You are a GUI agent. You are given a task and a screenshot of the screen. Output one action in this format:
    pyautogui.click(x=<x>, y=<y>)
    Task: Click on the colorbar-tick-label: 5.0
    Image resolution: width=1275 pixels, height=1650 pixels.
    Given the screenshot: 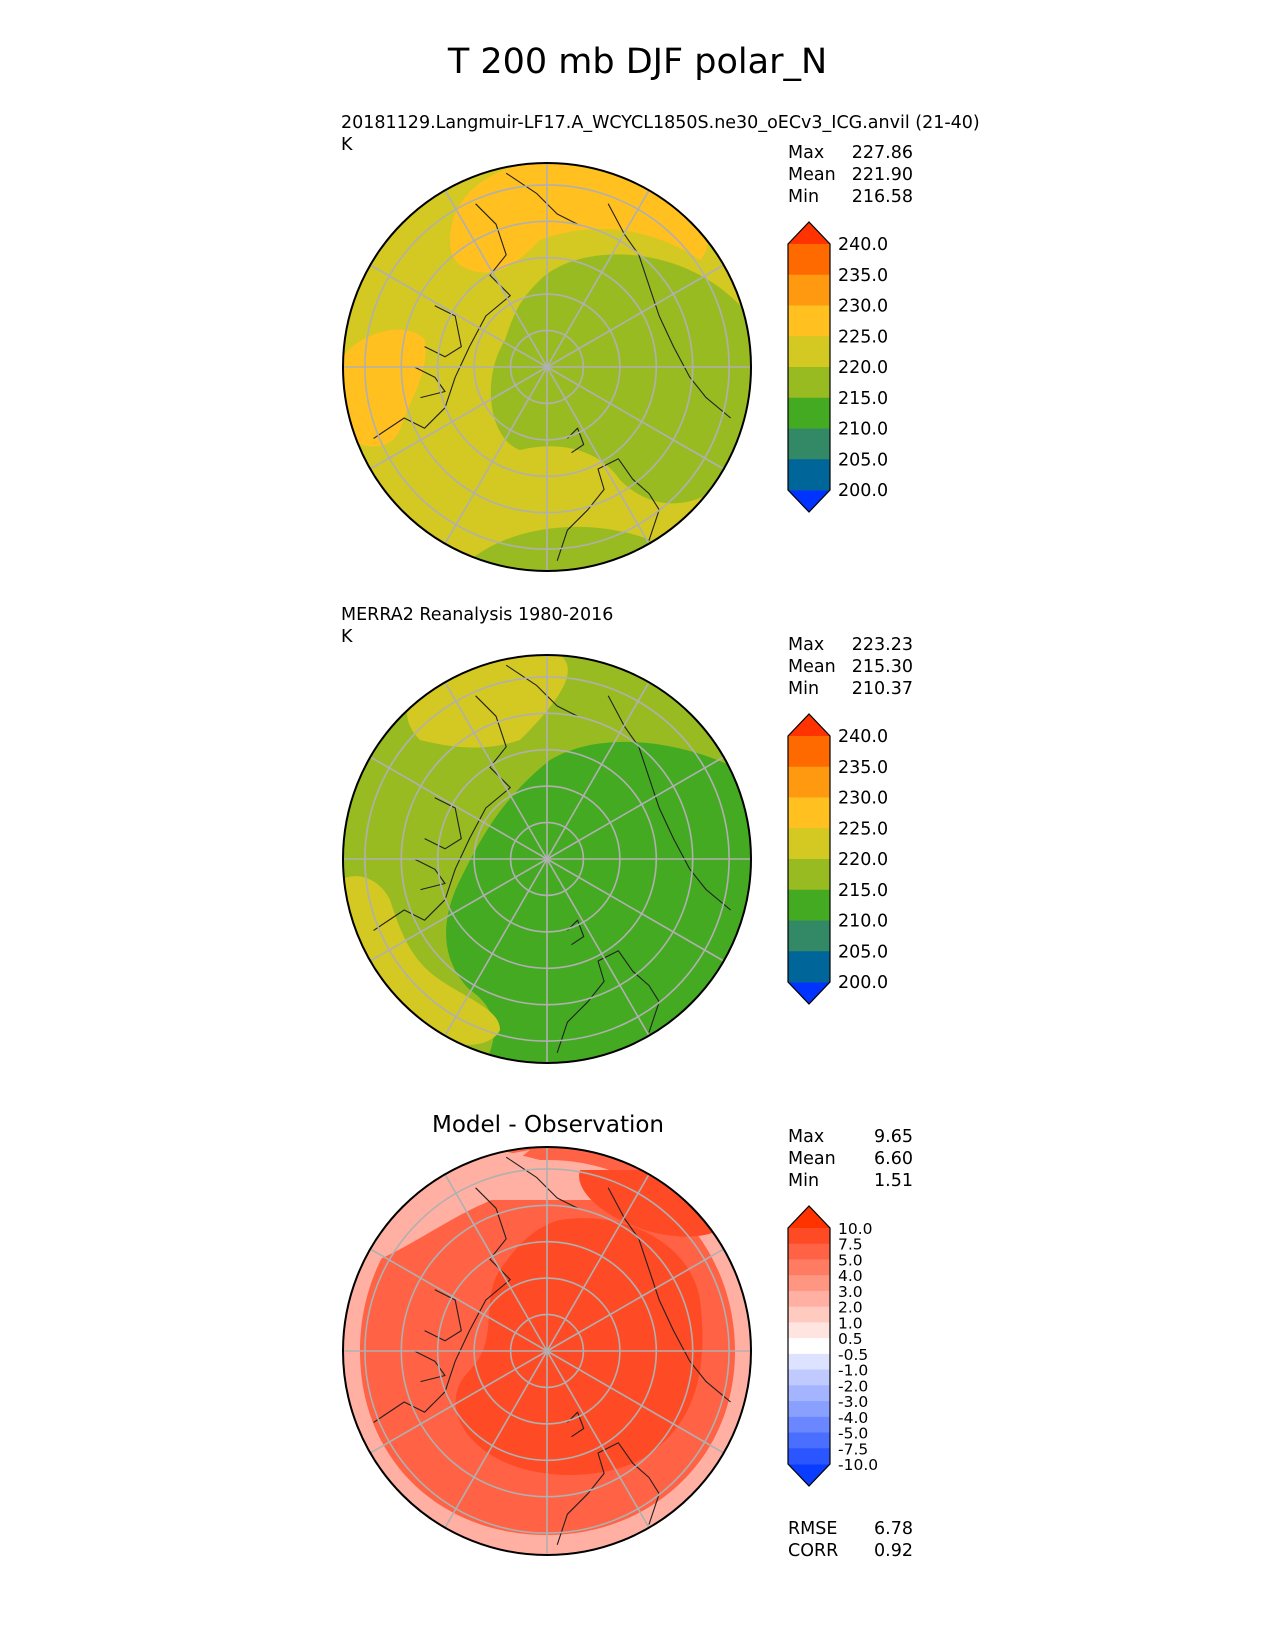 What is the action you would take?
    pyautogui.click(x=850, y=1261)
    